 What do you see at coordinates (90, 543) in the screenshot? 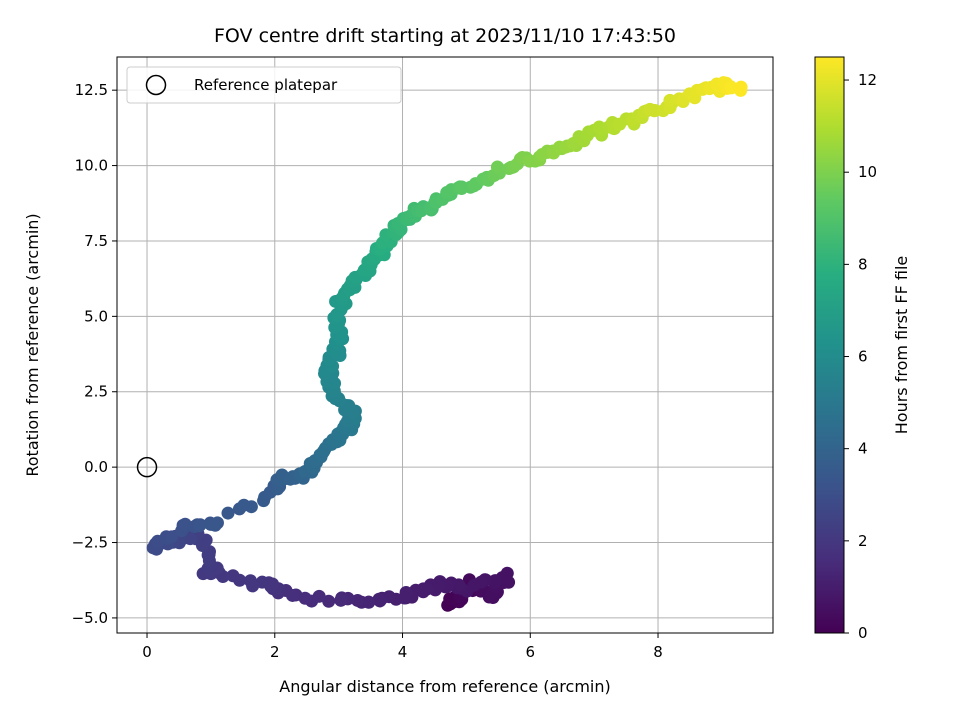
I see `y-tick-label: −2.5` at bounding box center [90, 543].